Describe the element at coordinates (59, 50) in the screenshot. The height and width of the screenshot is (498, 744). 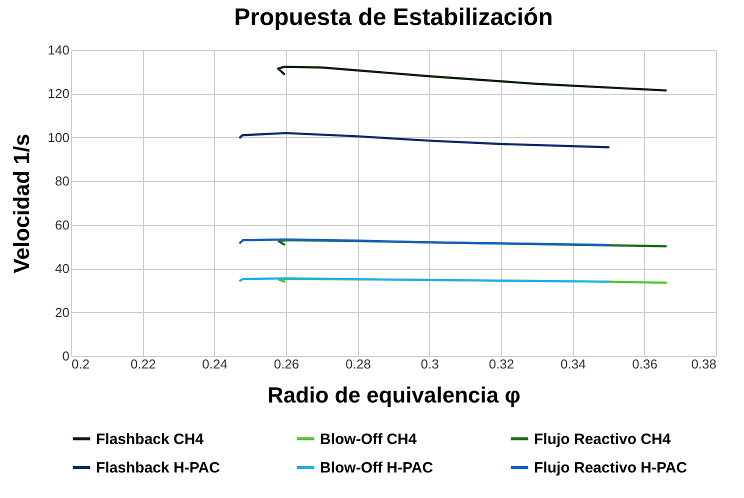
I see `y-tick-label: 140` at that location.